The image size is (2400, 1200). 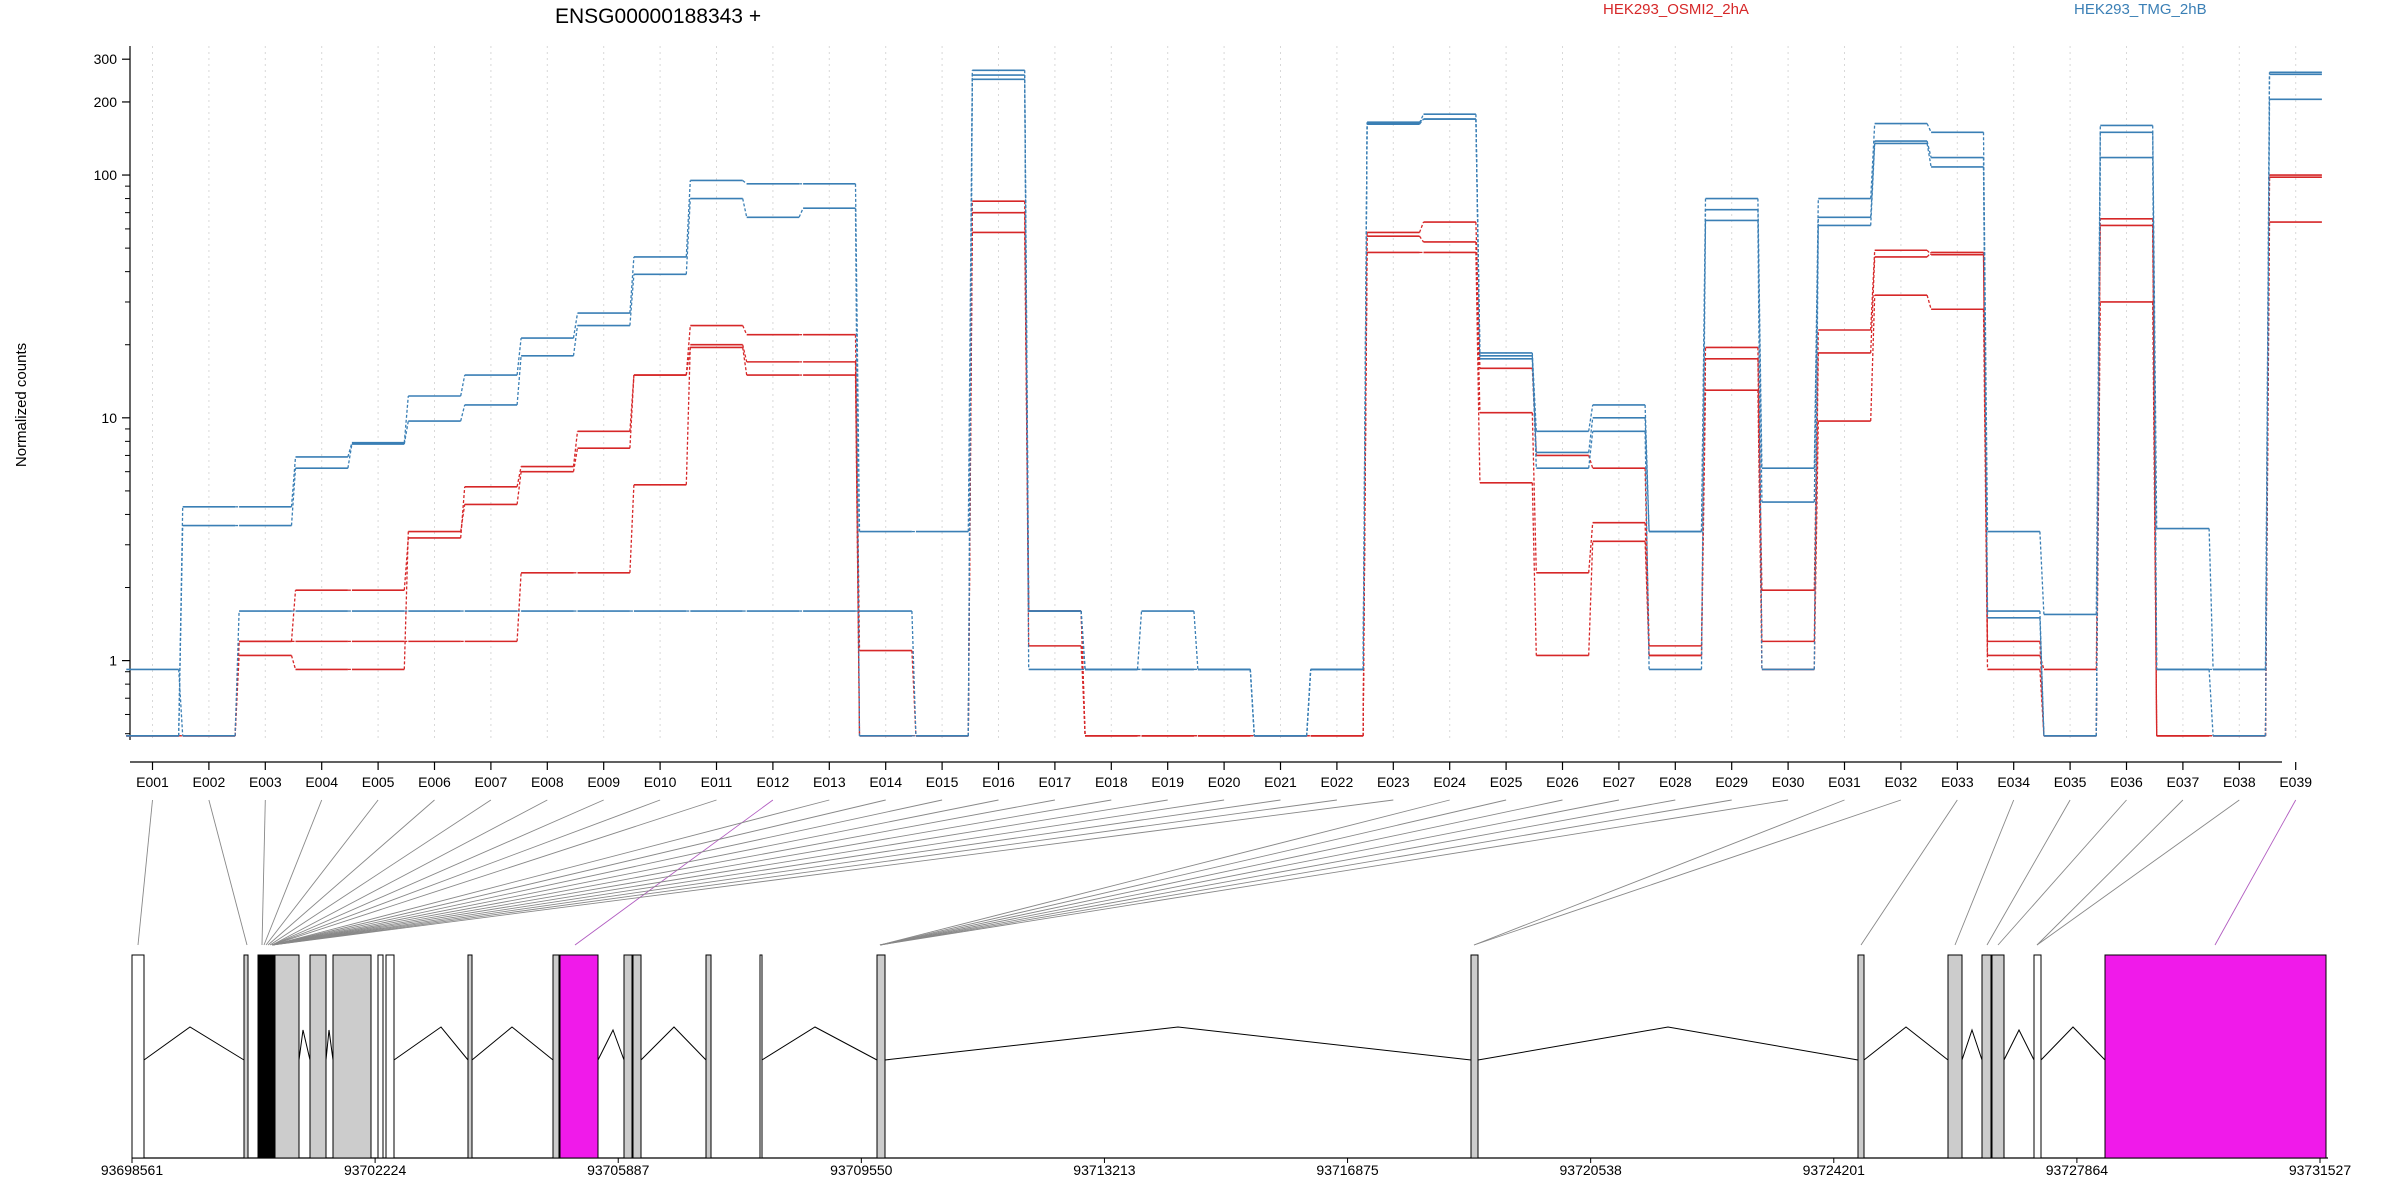 I want to click on exon-connector-lines, so click(x=1217, y=872).